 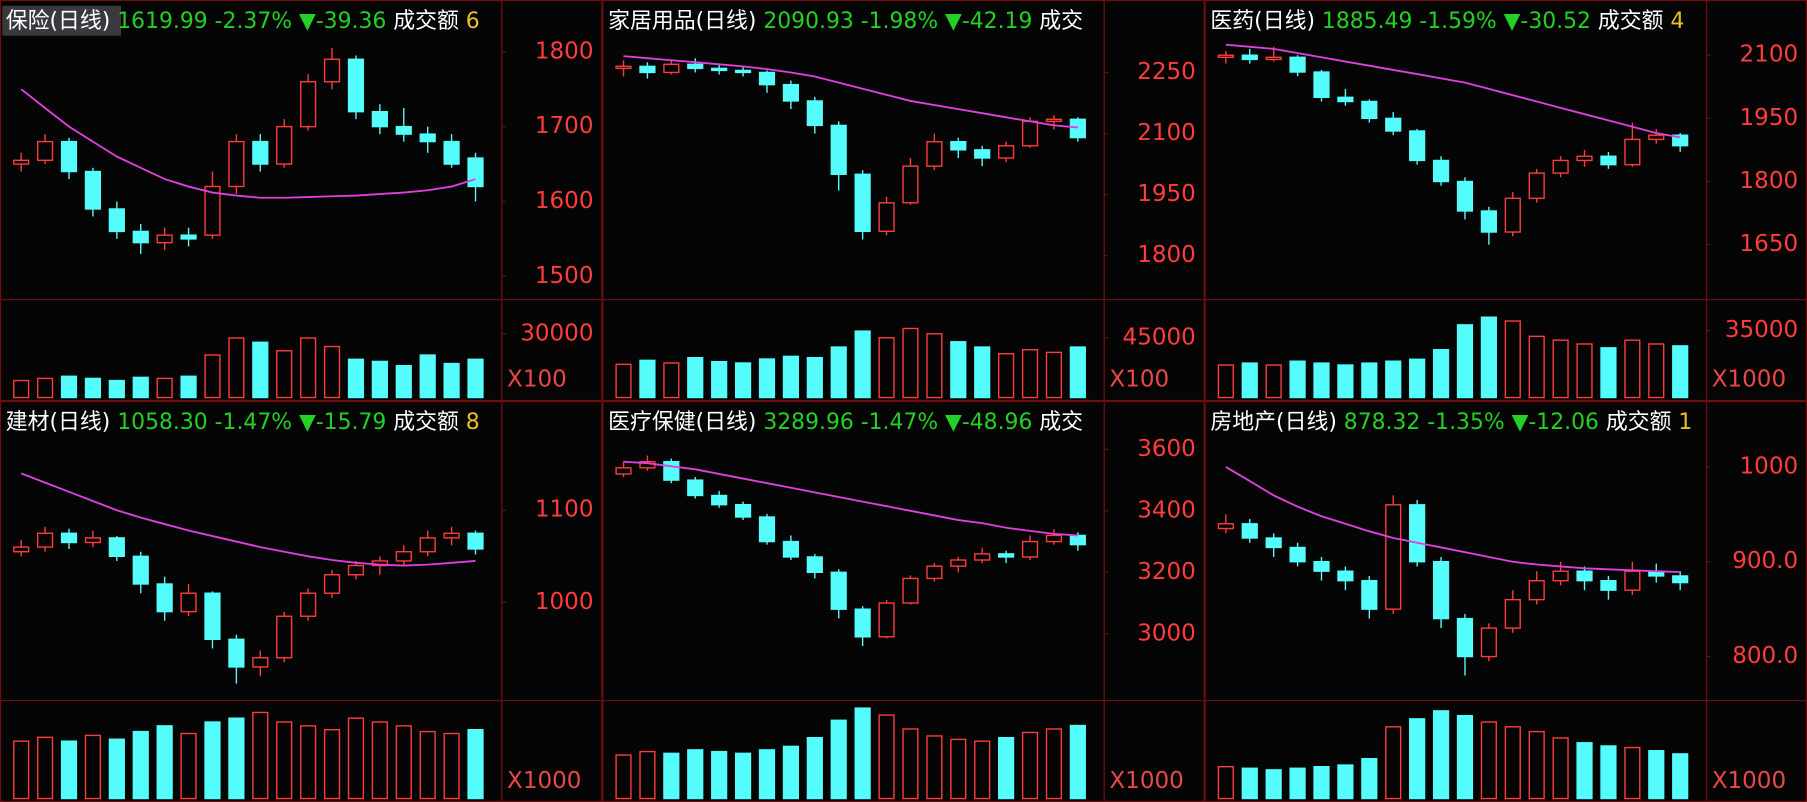 I want to click on title-name: 房地产(日线), so click(x=1273, y=422).